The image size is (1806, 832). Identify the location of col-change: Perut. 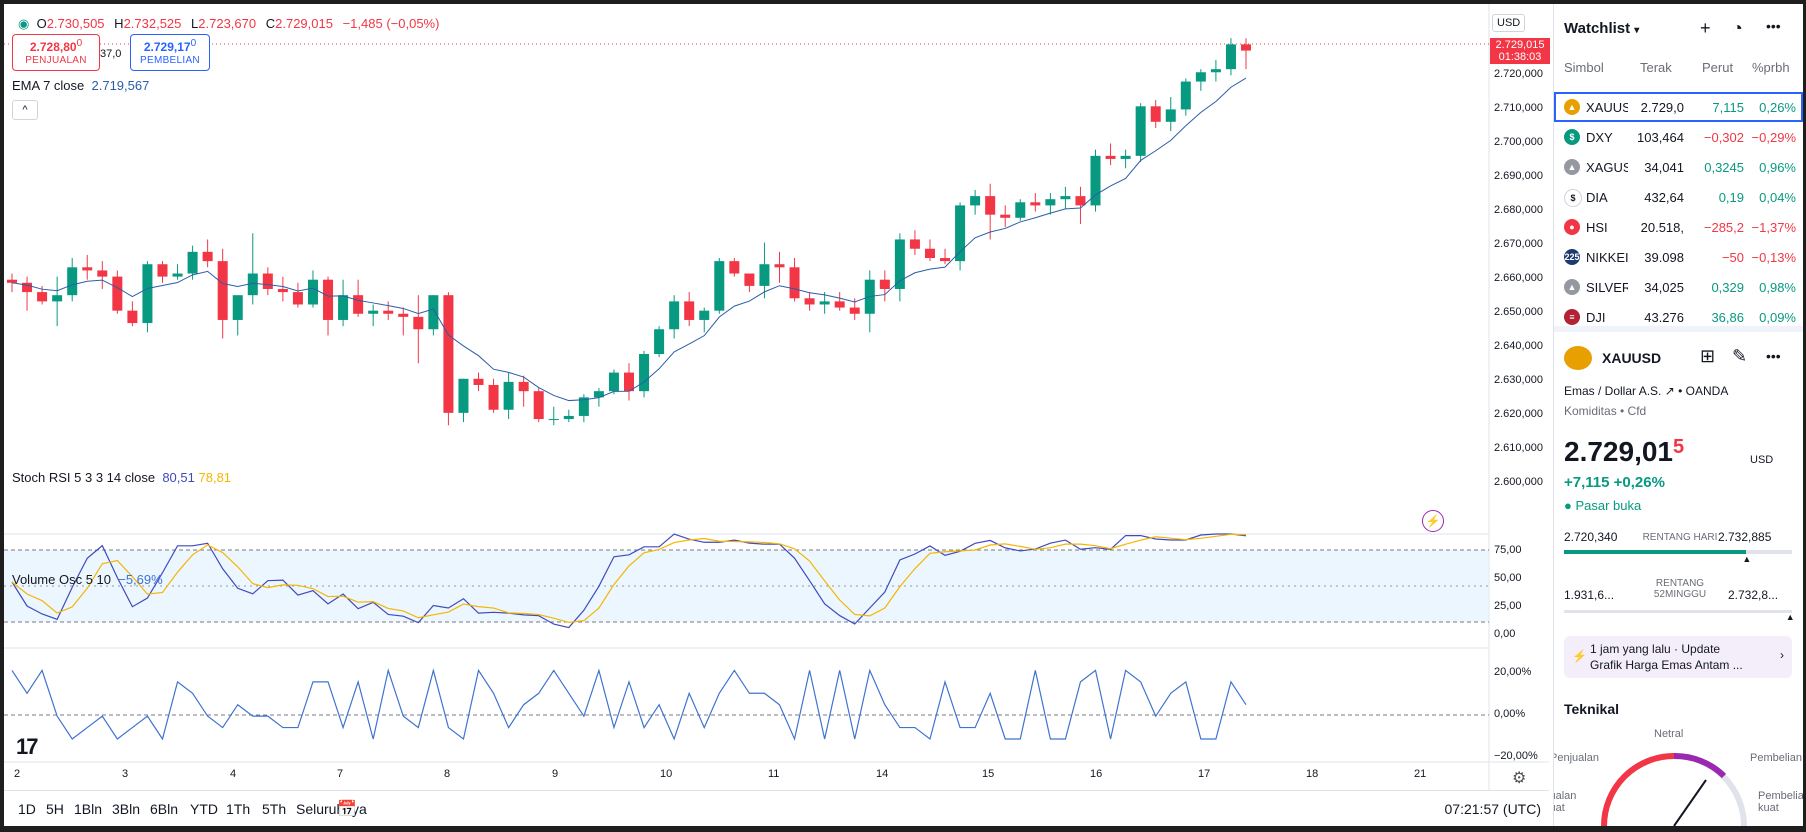
(1718, 67).